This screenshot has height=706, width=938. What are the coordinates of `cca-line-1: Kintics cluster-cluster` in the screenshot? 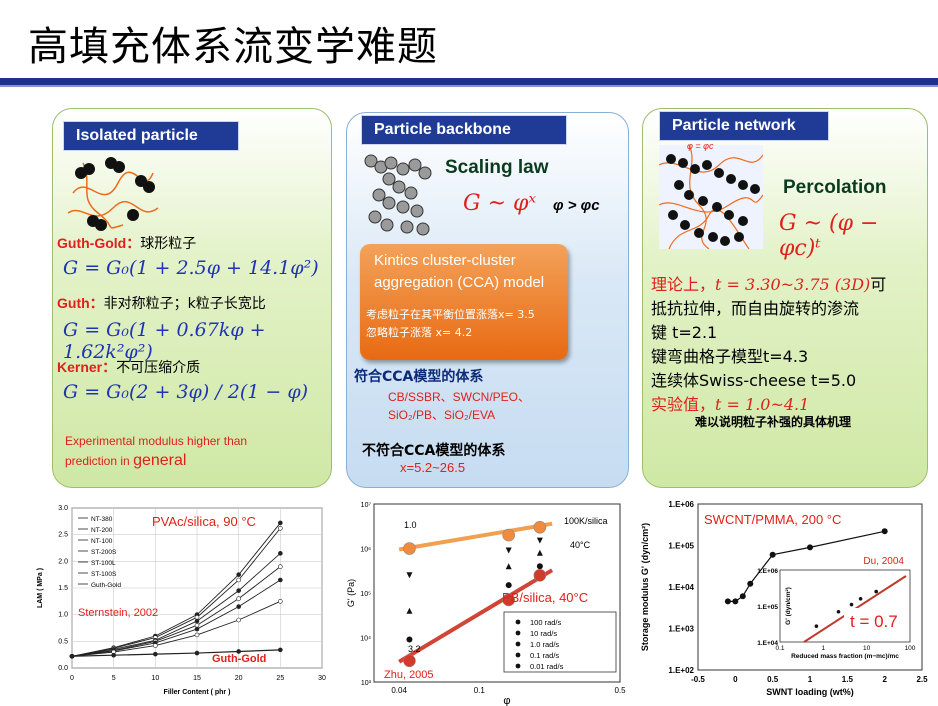 It's located at (445, 260).